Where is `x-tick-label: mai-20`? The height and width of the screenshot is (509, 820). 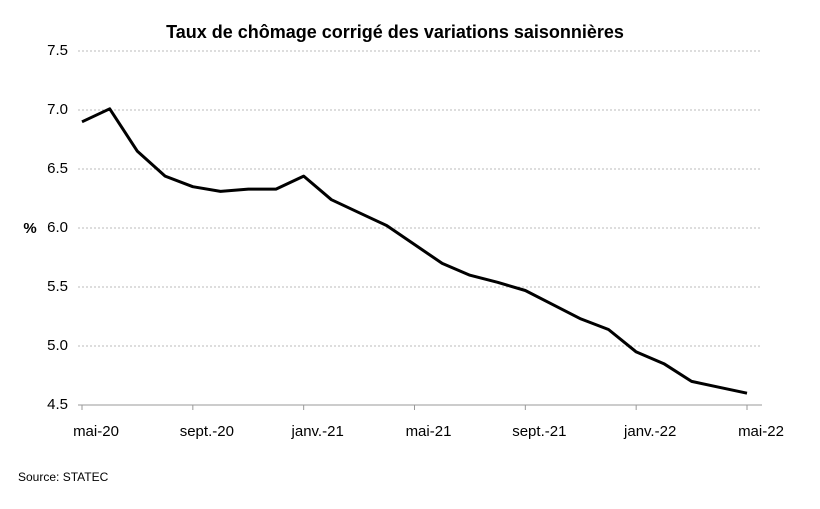
x-tick-label: mai-20 is located at coordinates (96, 431).